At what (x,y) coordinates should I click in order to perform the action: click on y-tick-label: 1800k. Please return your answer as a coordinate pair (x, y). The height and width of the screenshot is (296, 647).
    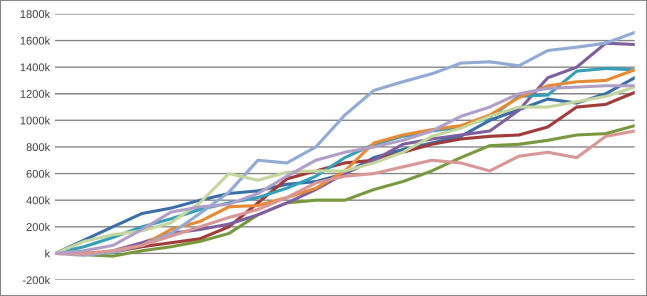
    Looking at the image, I should click on (35, 14).